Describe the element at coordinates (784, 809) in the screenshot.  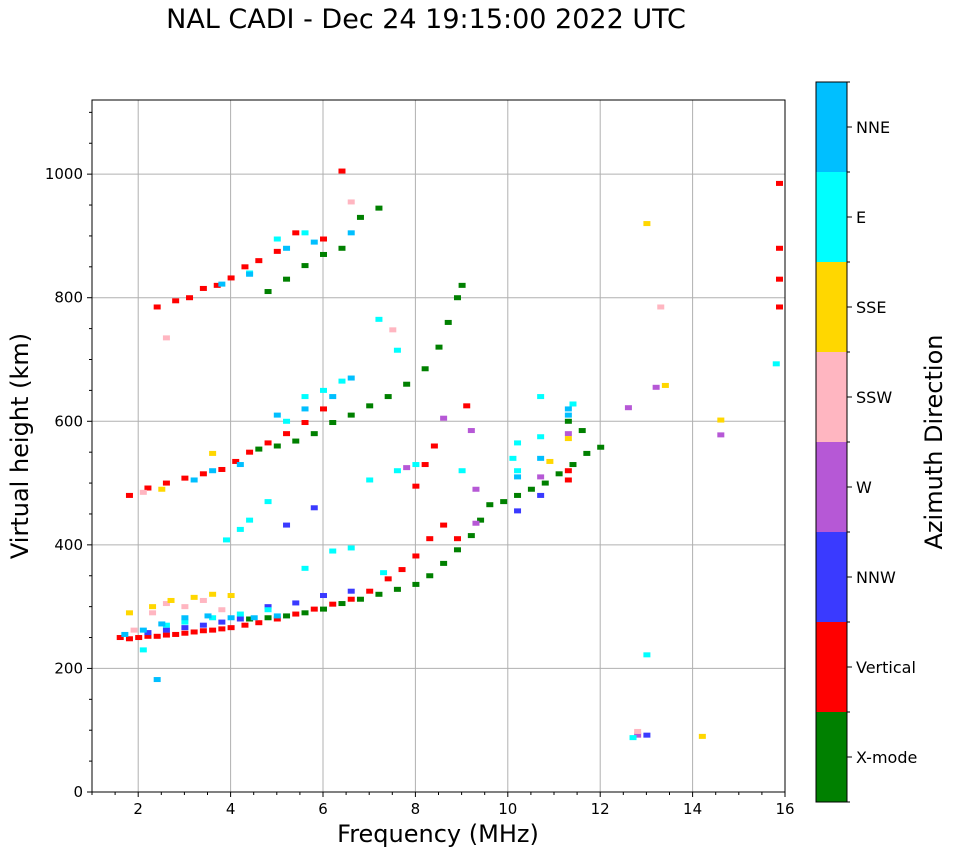
I see `x-tick-label: 16` at that location.